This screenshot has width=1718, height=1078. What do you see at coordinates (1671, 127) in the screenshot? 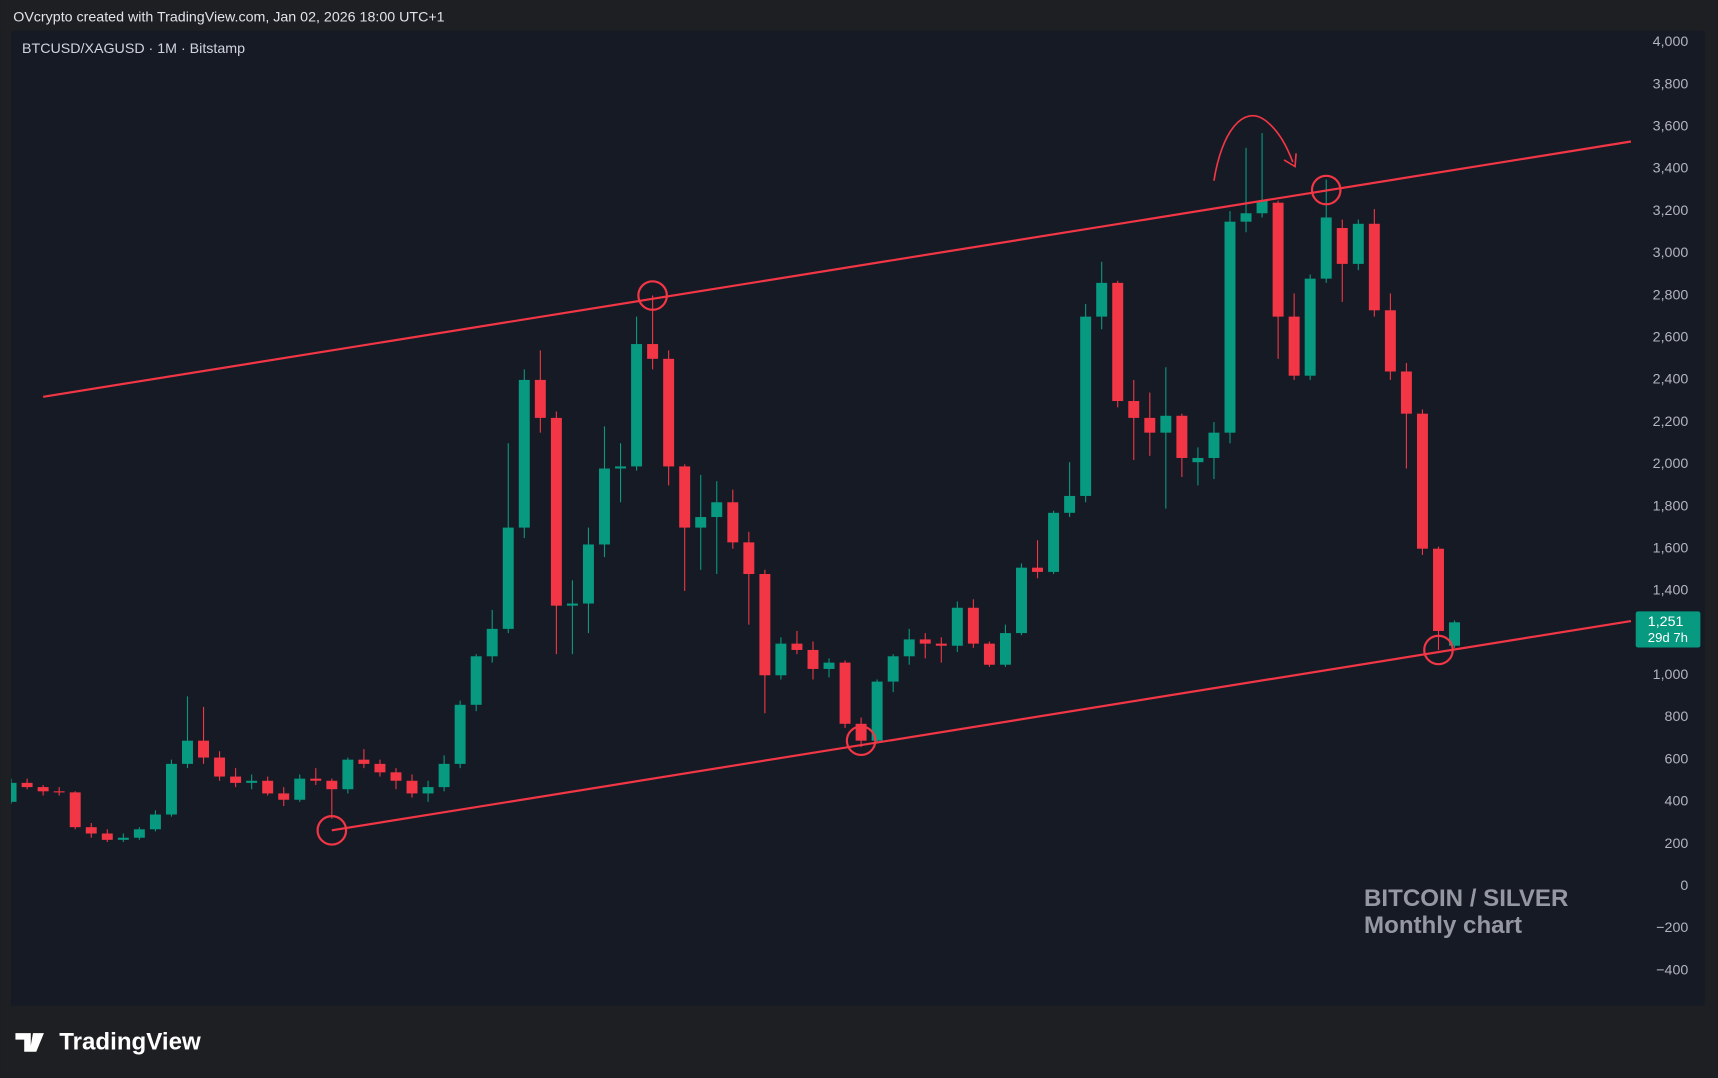
I see `y-tick-label: 3,600` at bounding box center [1671, 127].